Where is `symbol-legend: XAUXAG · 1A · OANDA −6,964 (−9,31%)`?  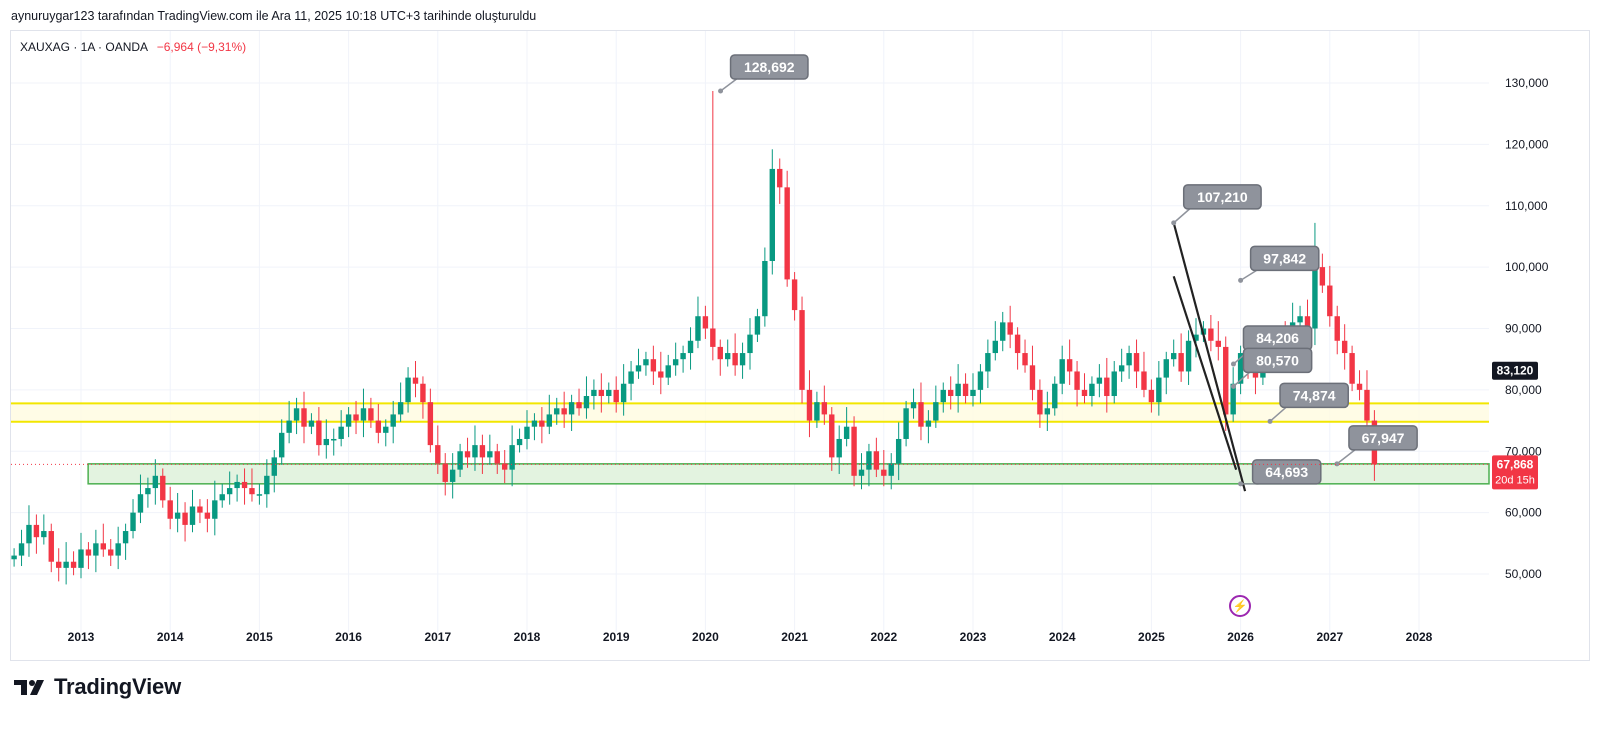 symbol-legend: XAUXAG · 1A · OANDA −6,964 (−9,31%) is located at coordinates (133, 47).